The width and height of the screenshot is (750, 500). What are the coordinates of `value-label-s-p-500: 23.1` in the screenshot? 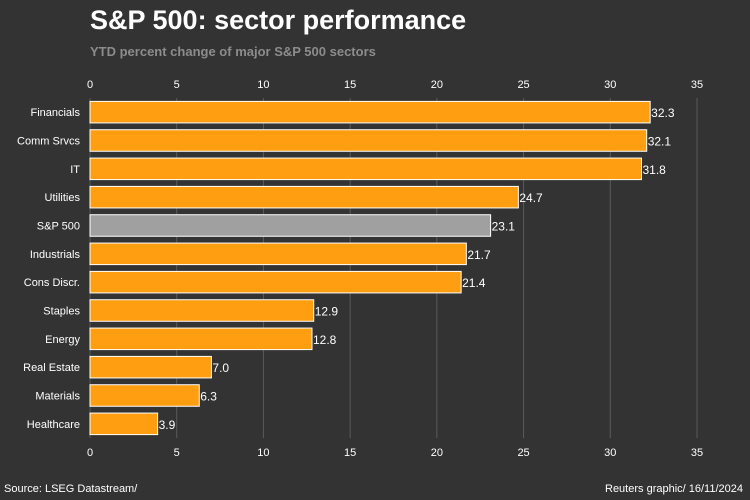 It's located at (504, 227).